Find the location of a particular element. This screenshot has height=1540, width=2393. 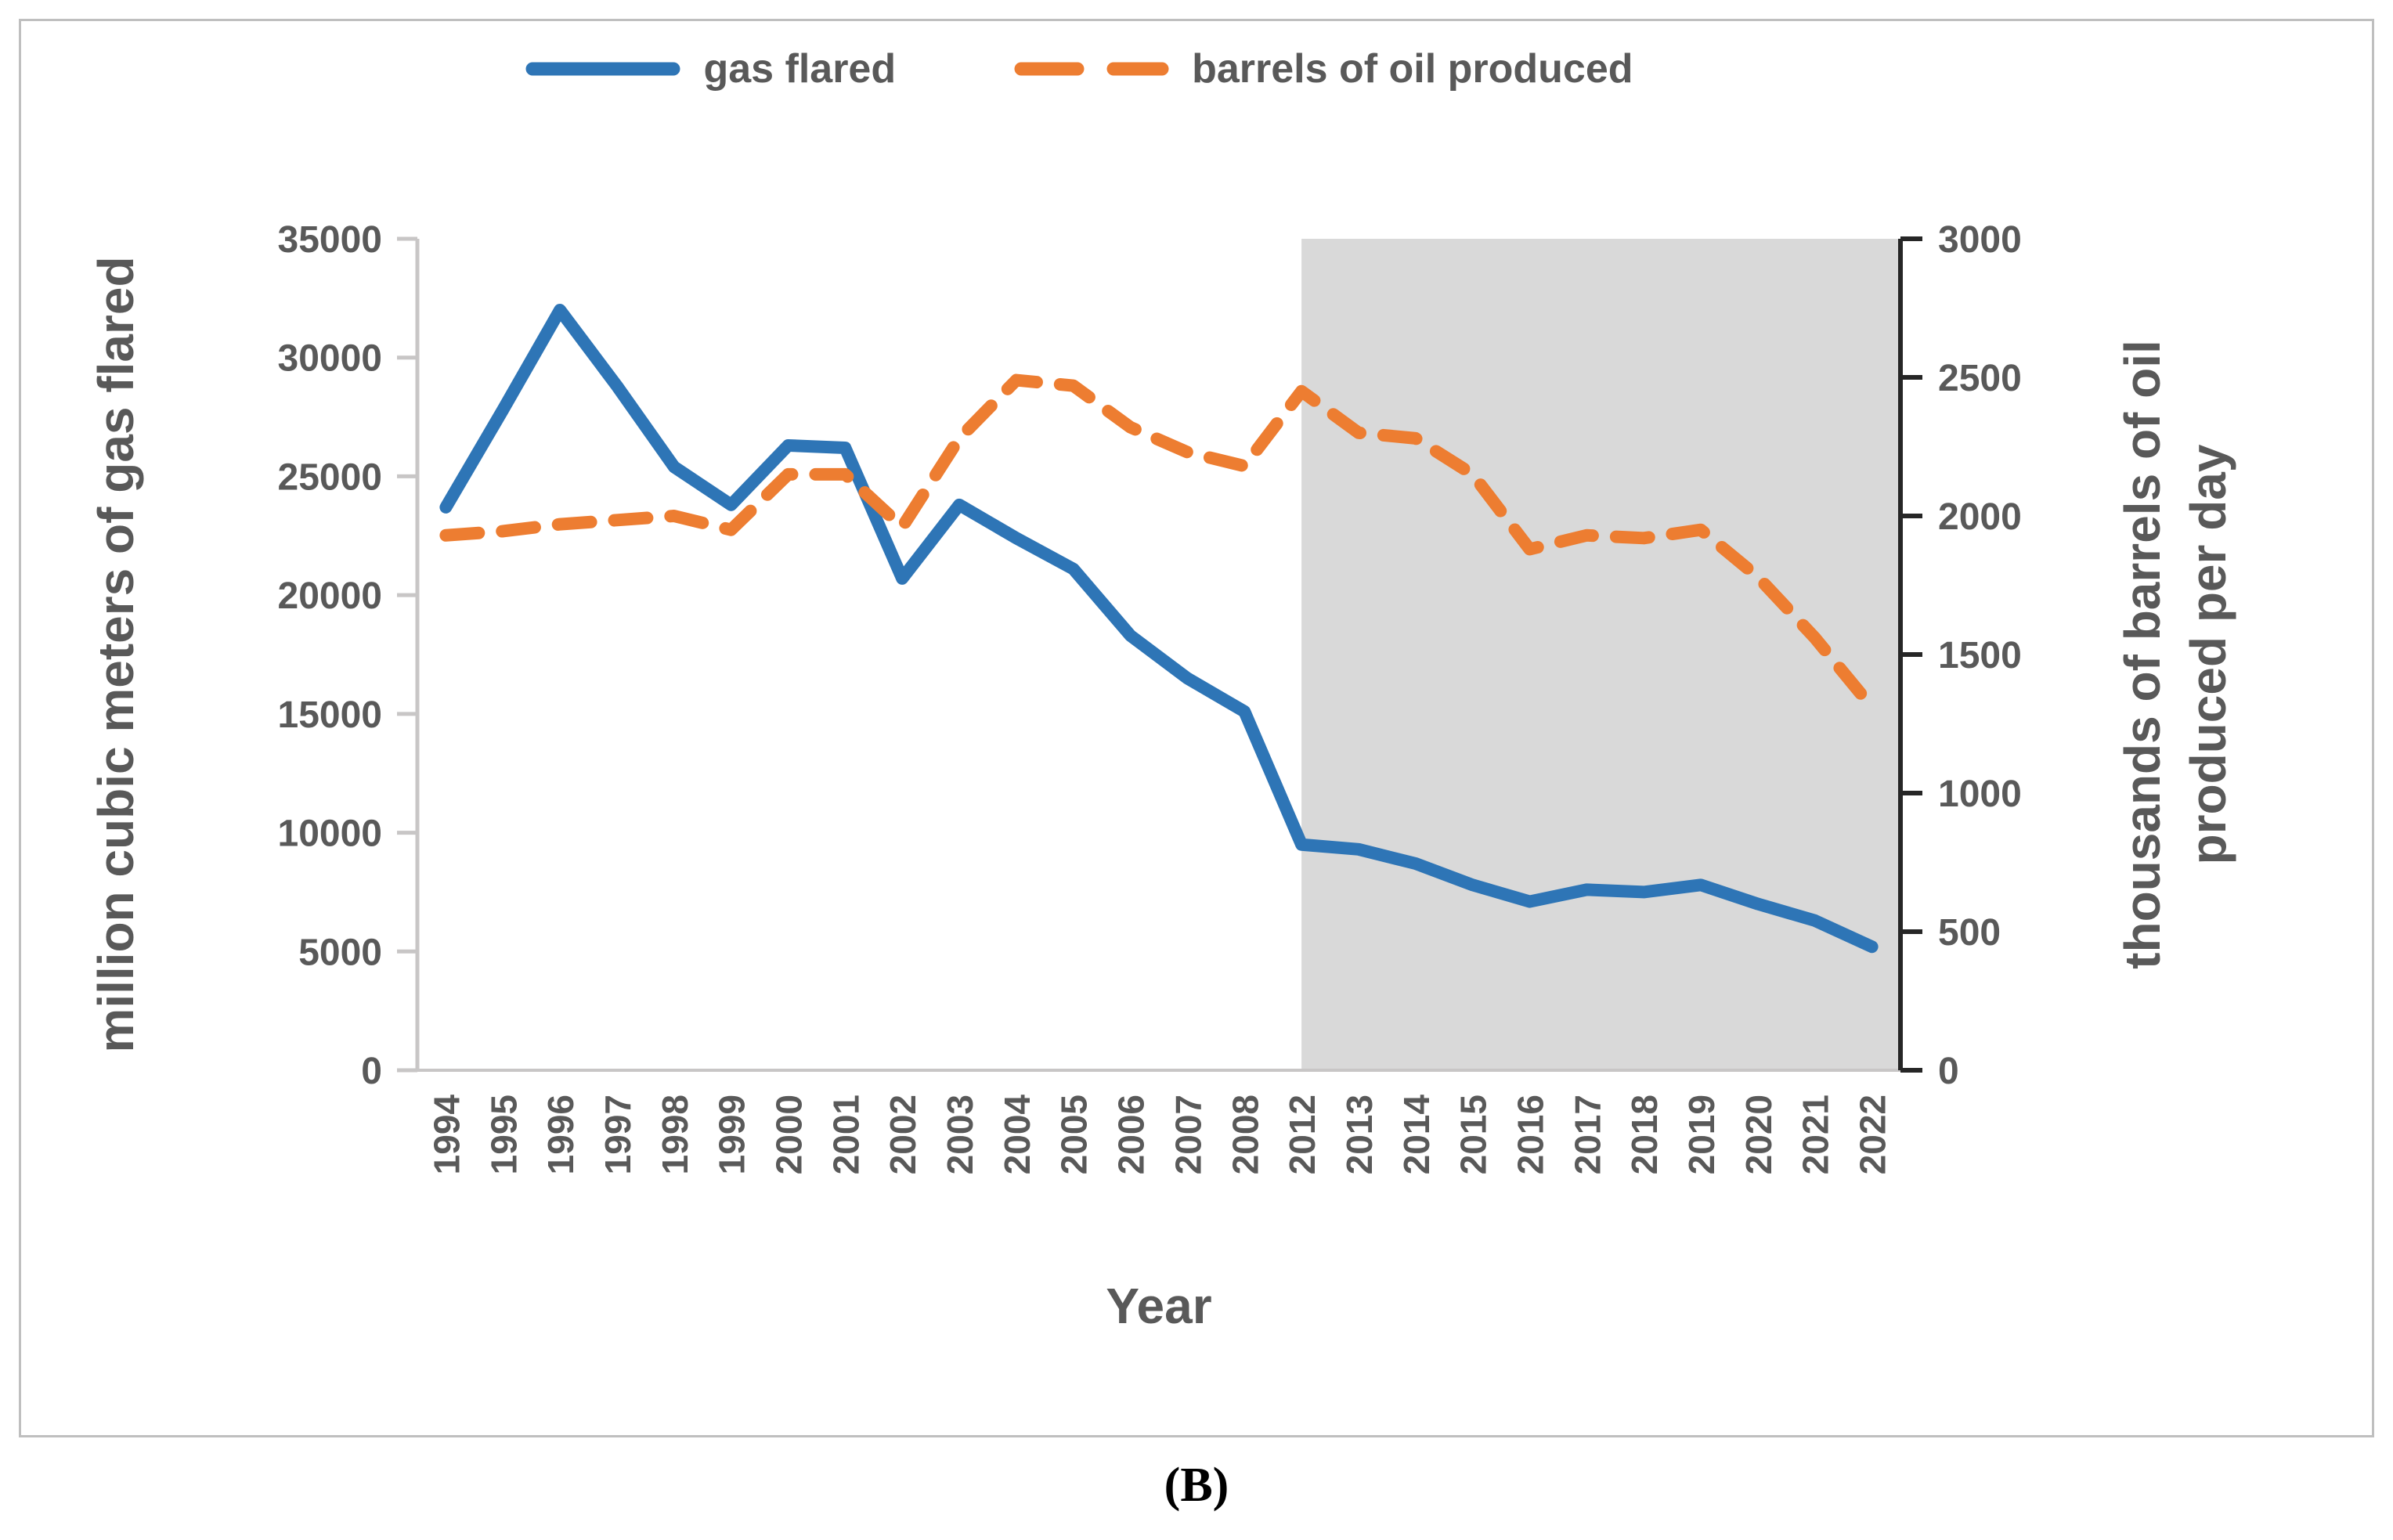

legend-item-barrels-of-oil-produced: barrels of oil produced is located at coordinates (1323, 69).